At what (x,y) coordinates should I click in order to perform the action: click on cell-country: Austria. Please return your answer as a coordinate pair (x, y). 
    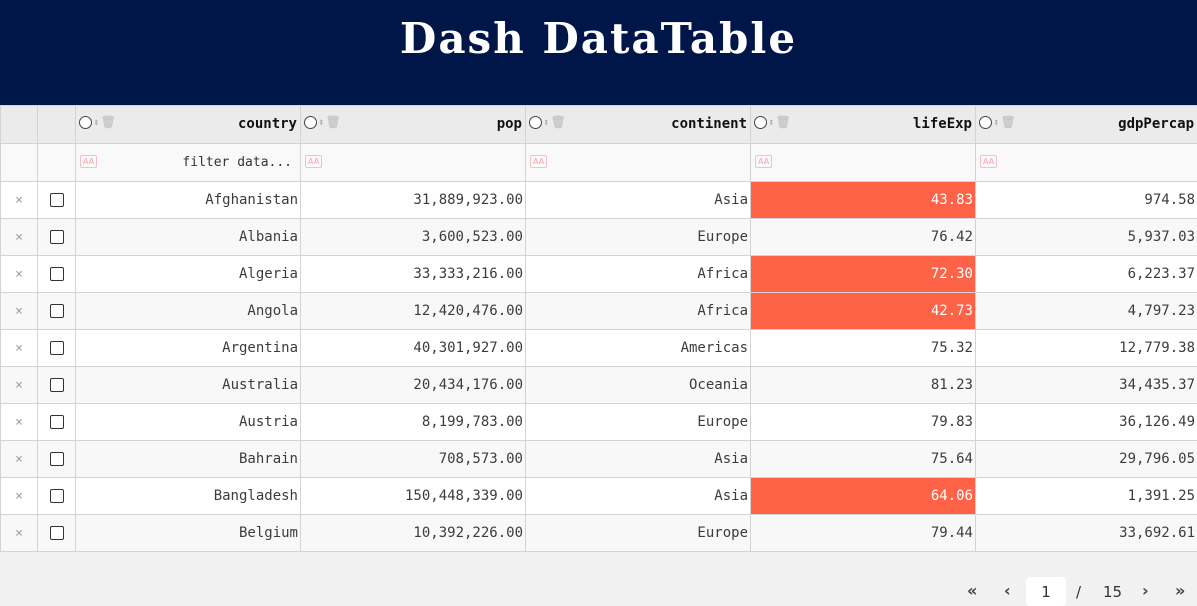
    Looking at the image, I should click on (188, 422).